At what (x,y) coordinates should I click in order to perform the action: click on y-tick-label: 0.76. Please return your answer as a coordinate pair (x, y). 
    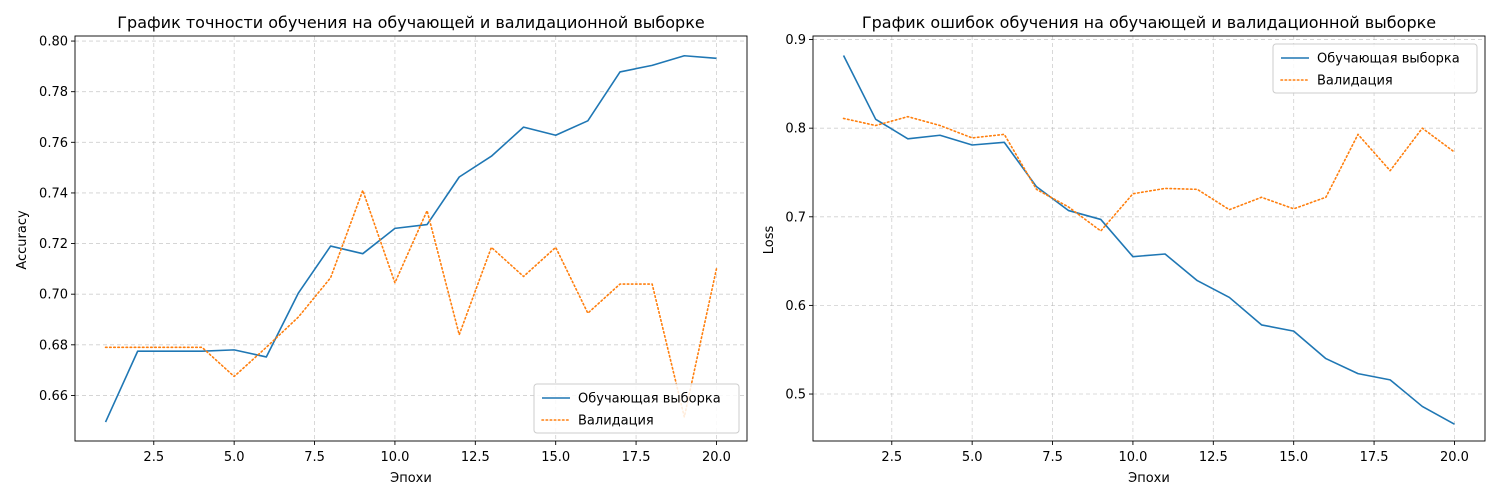
    Looking at the image, I should click on (53, 143).